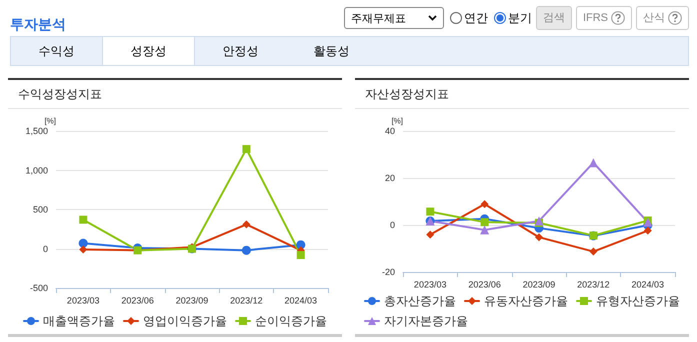 The width and height of the screenshot is (697, 342). Describe the element at coordinates (39, 288) in the screenshot. I see `y-tick-label: -500` at that location.